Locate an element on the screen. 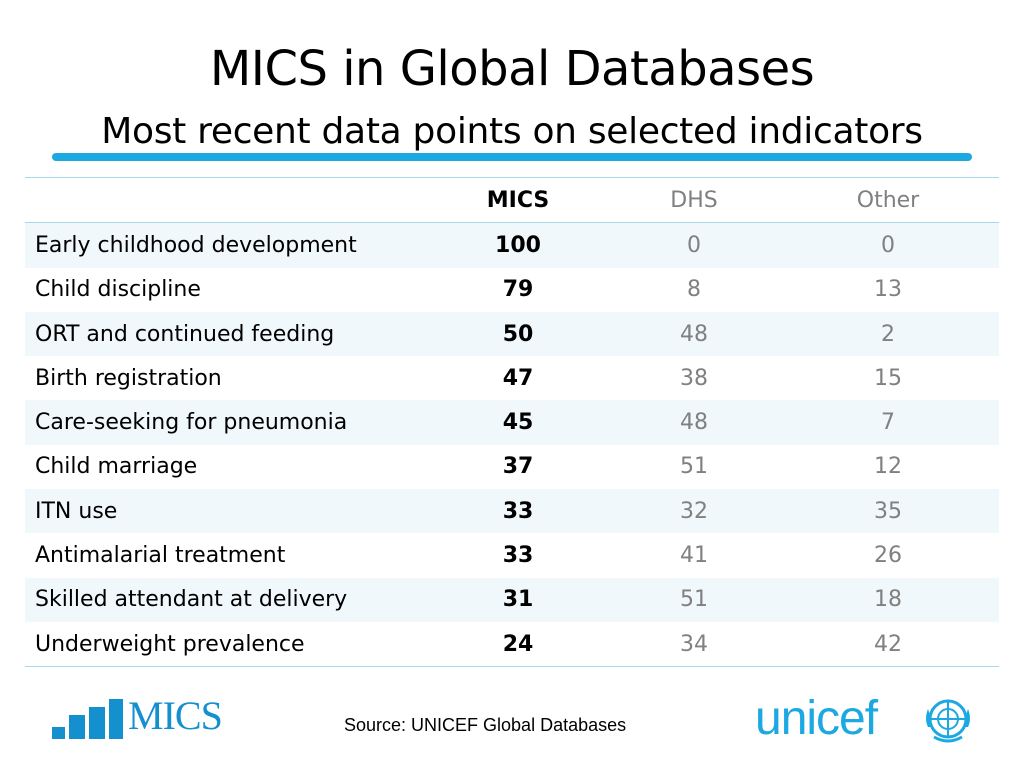 This screenshot has width=1024, height=768. row-label: ITN use is located at coordinates (225, 511).